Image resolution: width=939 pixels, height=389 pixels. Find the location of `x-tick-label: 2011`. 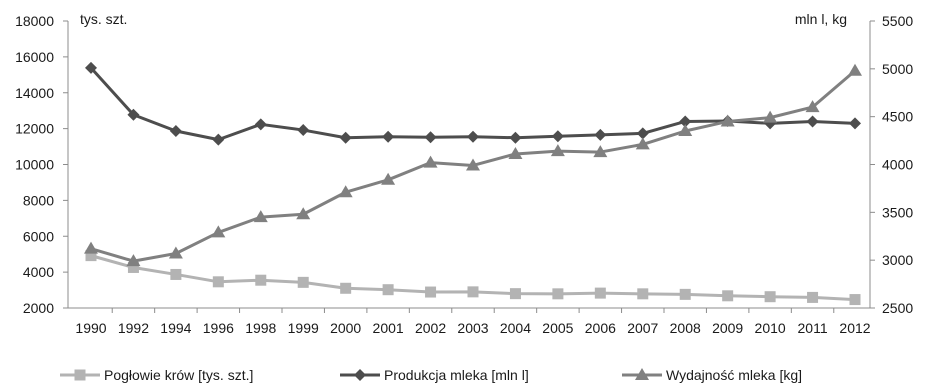

x-tick-label: 2011 is located at coordinates (813, 328).